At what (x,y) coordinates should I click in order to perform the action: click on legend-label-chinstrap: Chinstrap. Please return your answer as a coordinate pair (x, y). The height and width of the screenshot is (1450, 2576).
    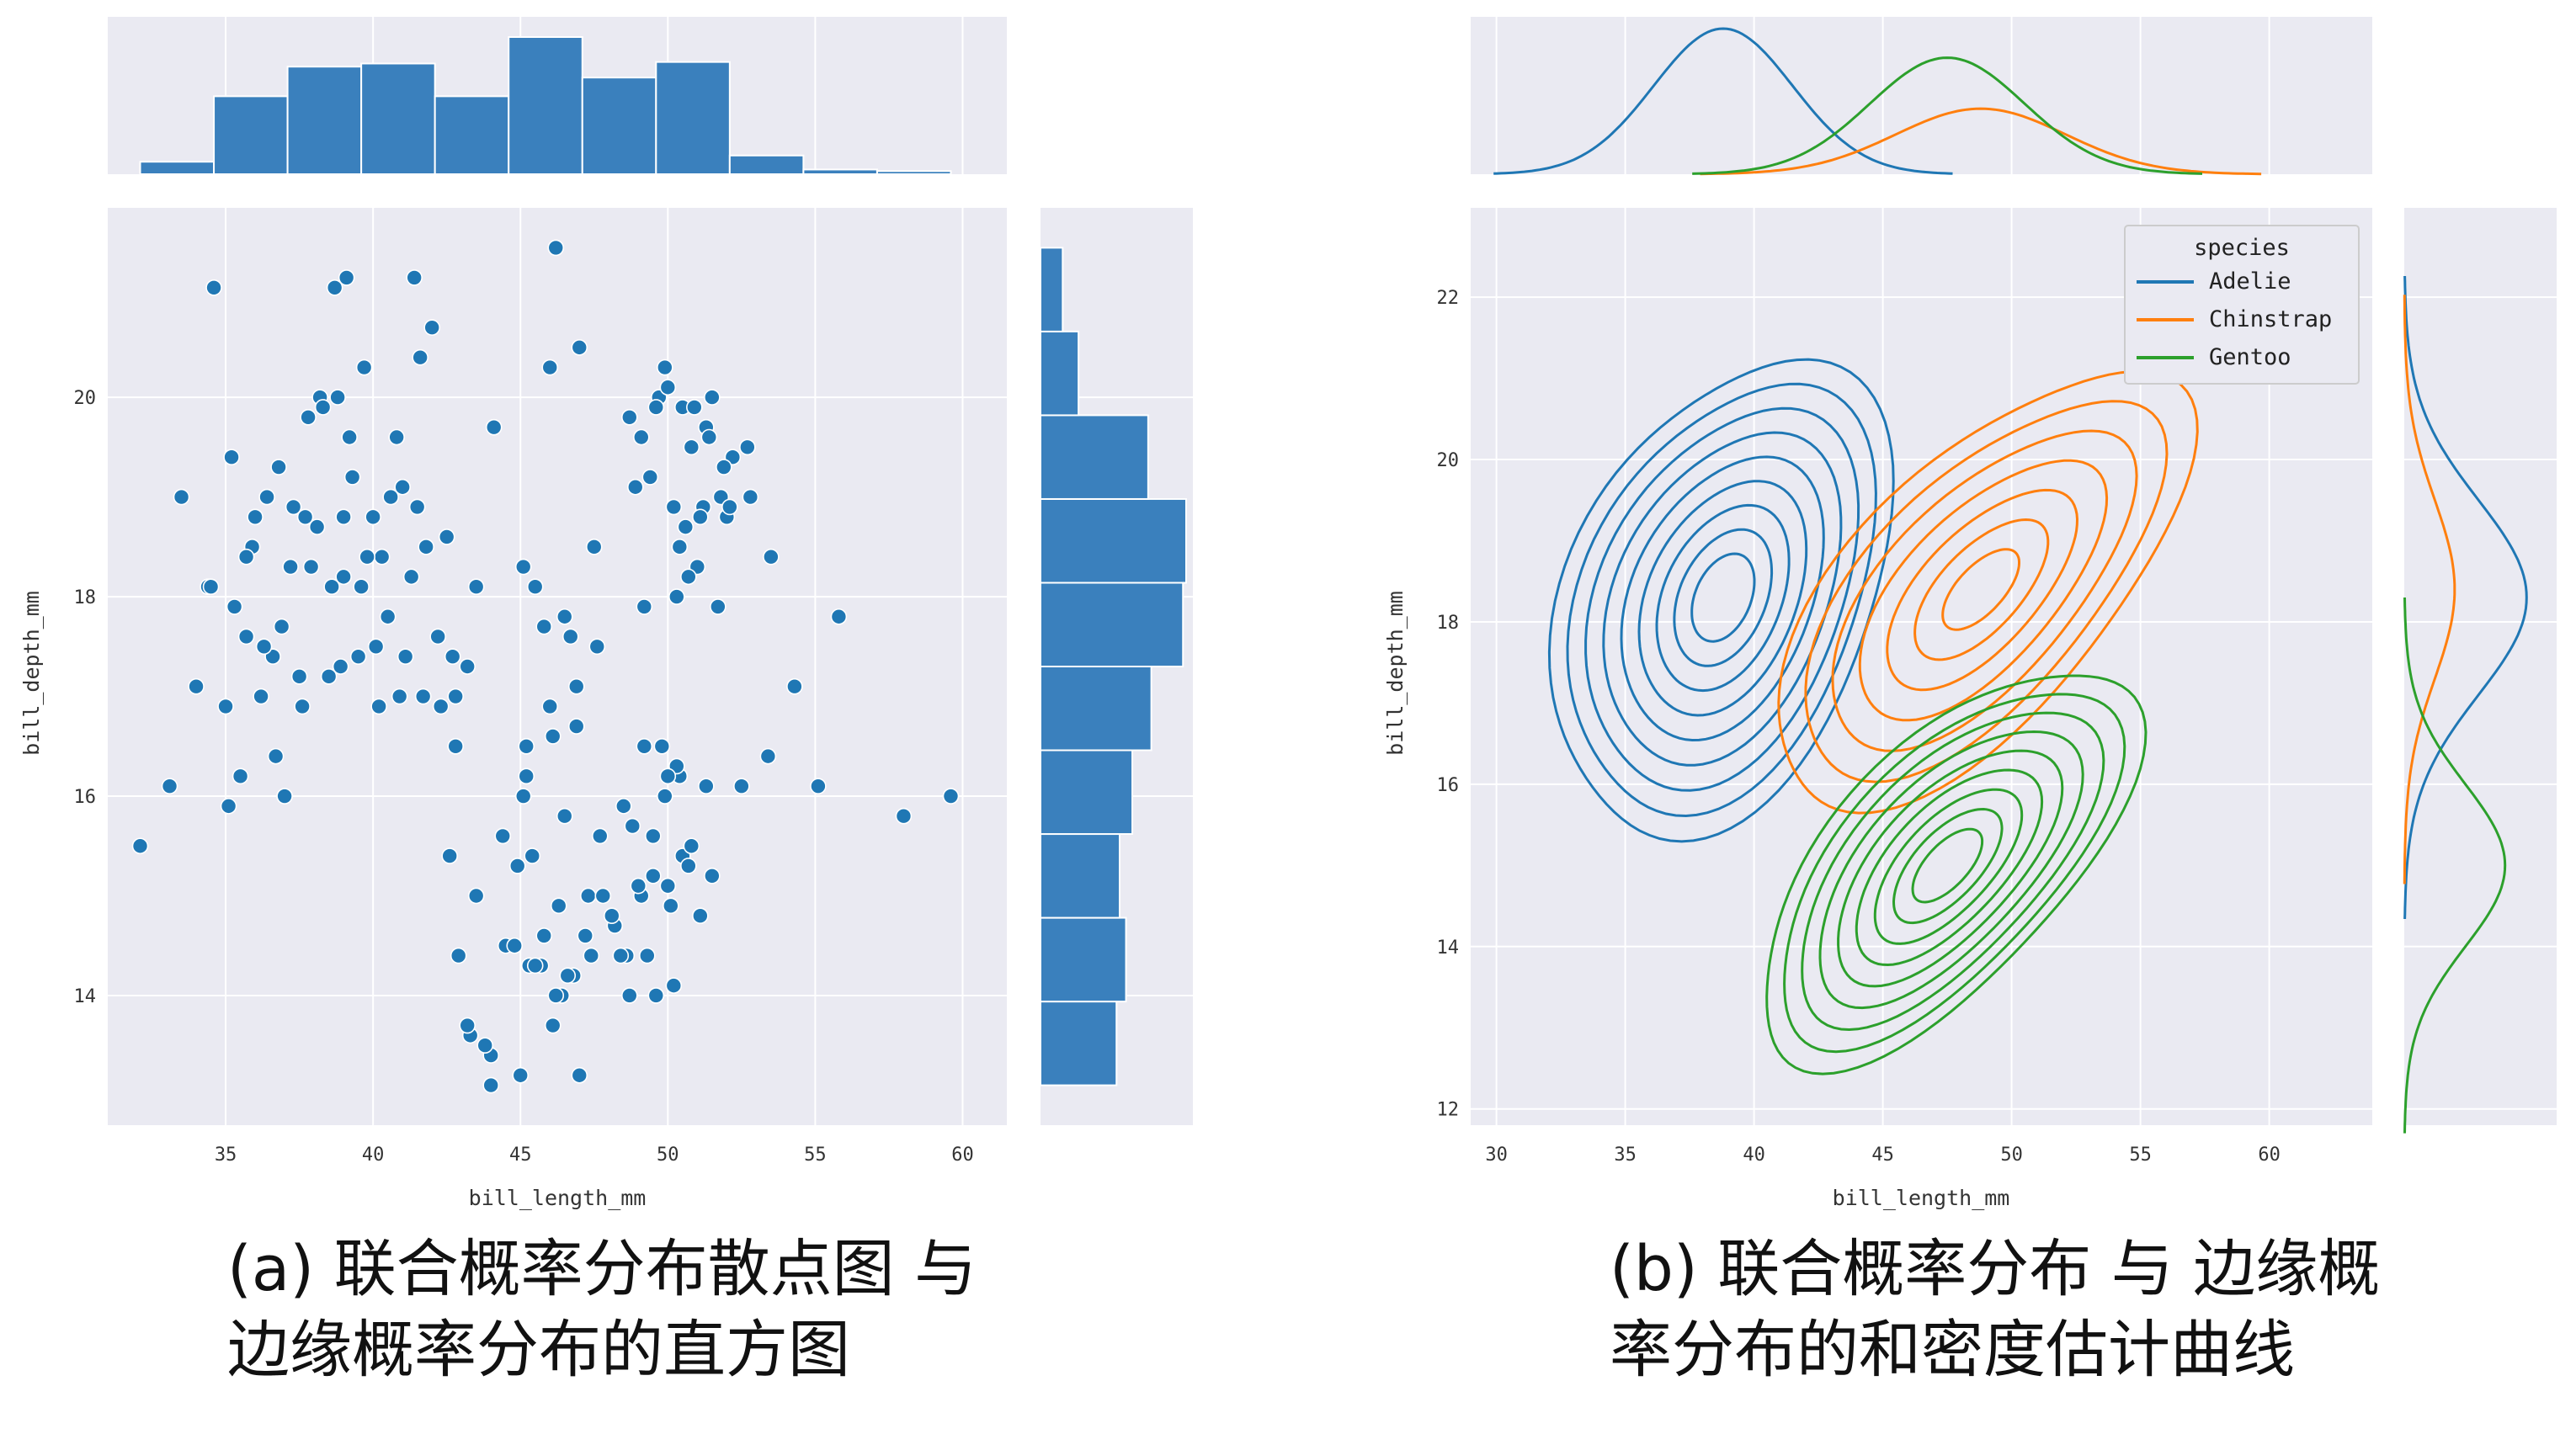
    Looking at the image, I should click on (2270, 319).